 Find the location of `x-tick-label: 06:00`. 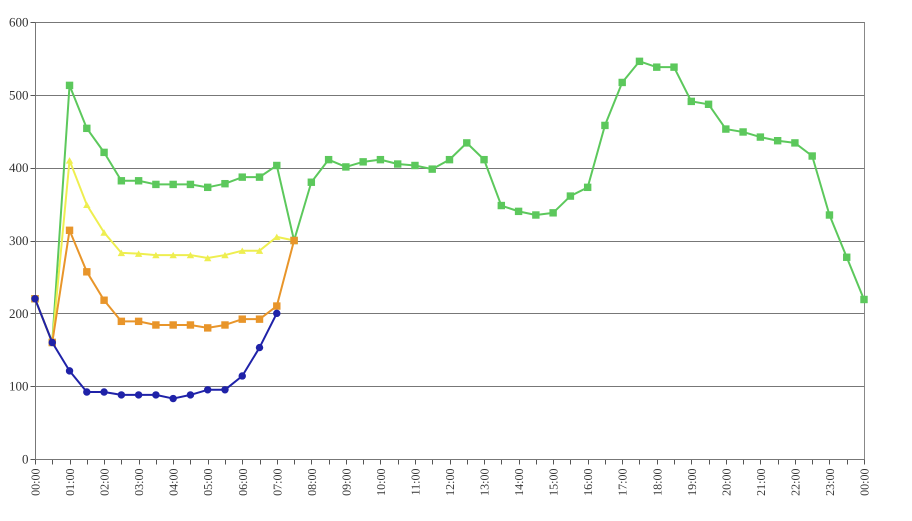

x-tick-label: 06:00 is located at coordinates (243, 482).